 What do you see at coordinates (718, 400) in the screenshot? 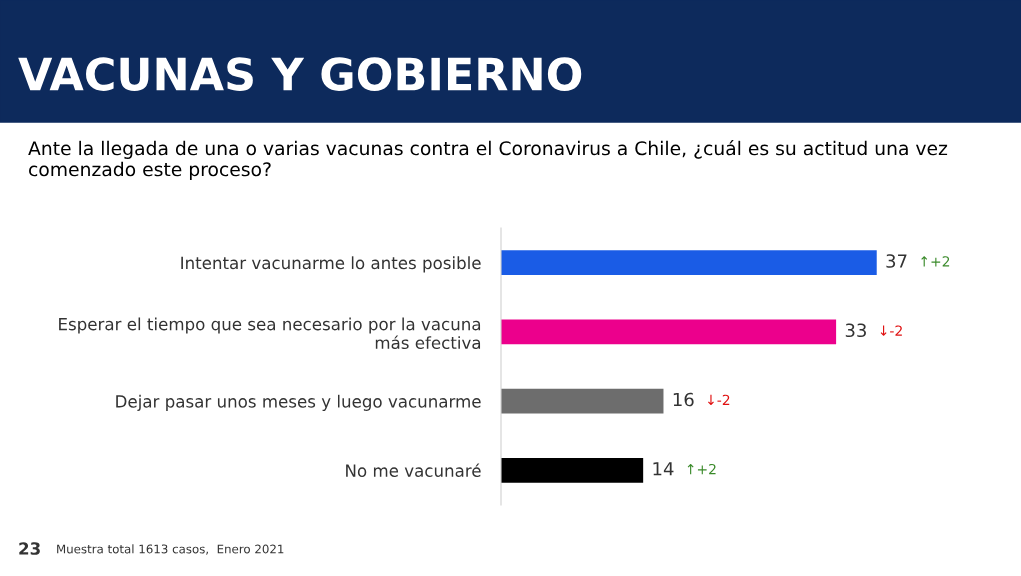
I see `annotation: ↓-2` at bounding box center [718, 400].